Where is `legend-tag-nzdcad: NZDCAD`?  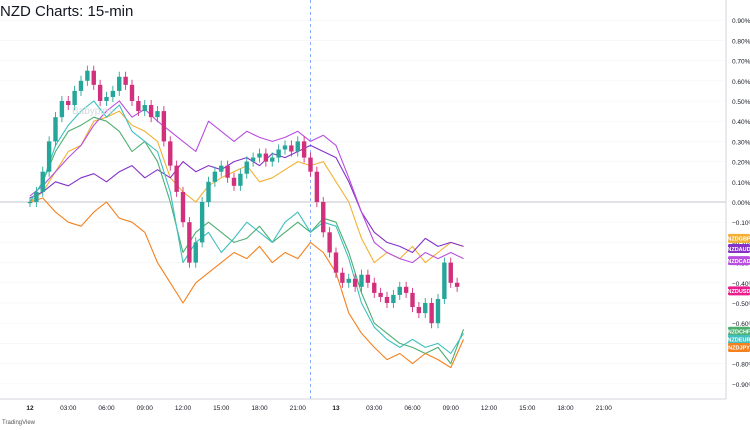
legend-tag-nzdcad: NZDCAD is located at coordinates (738, 261).